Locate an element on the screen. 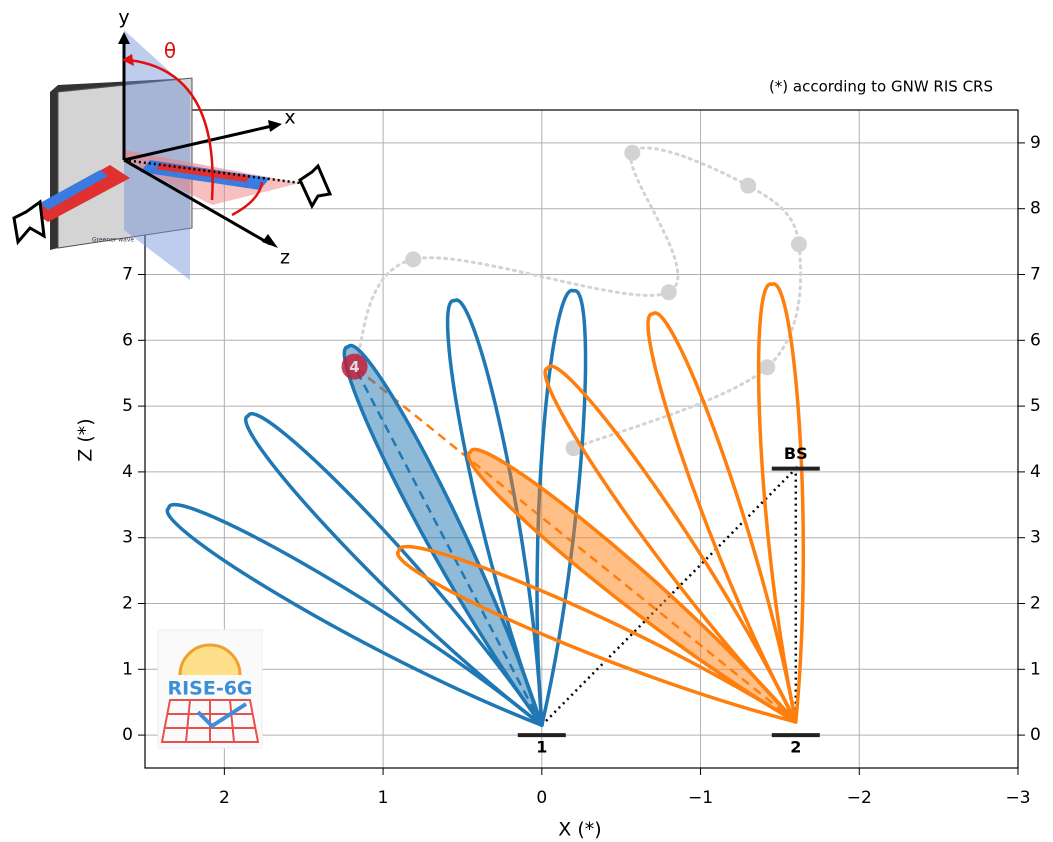 The image size is (1053, 842). x-tick-label: −2 is located at coordinates (859, 798).